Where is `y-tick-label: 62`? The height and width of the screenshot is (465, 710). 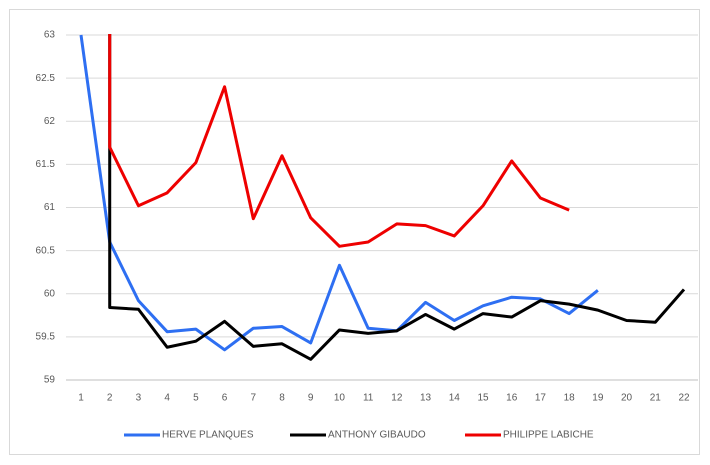 y-tick-label: 62 is located at coordinates (50, 121).